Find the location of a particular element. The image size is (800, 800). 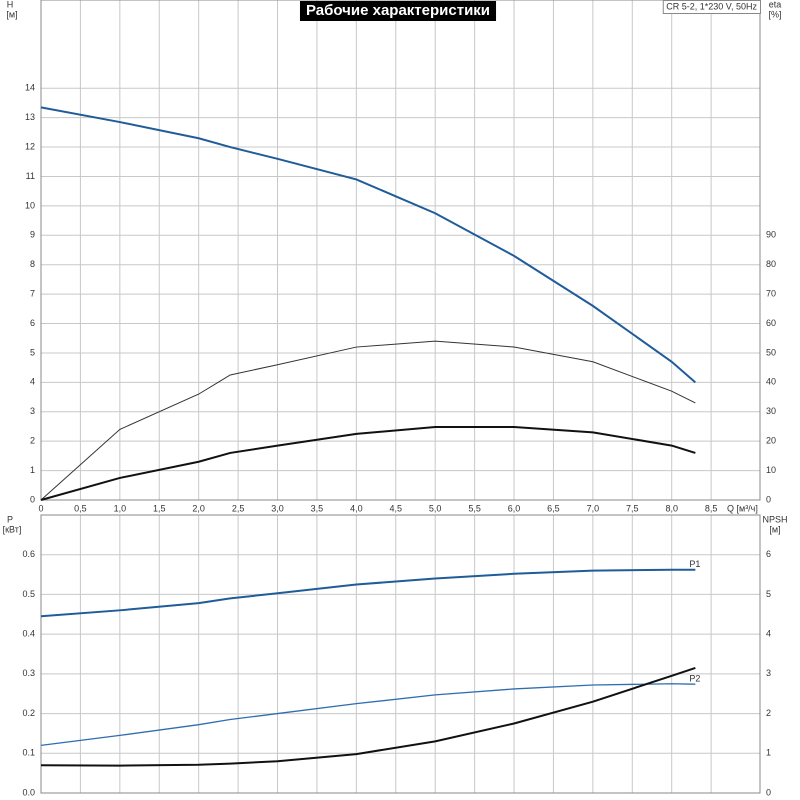

x-tick-label: 4,5 is located at coordinates (396, 508).